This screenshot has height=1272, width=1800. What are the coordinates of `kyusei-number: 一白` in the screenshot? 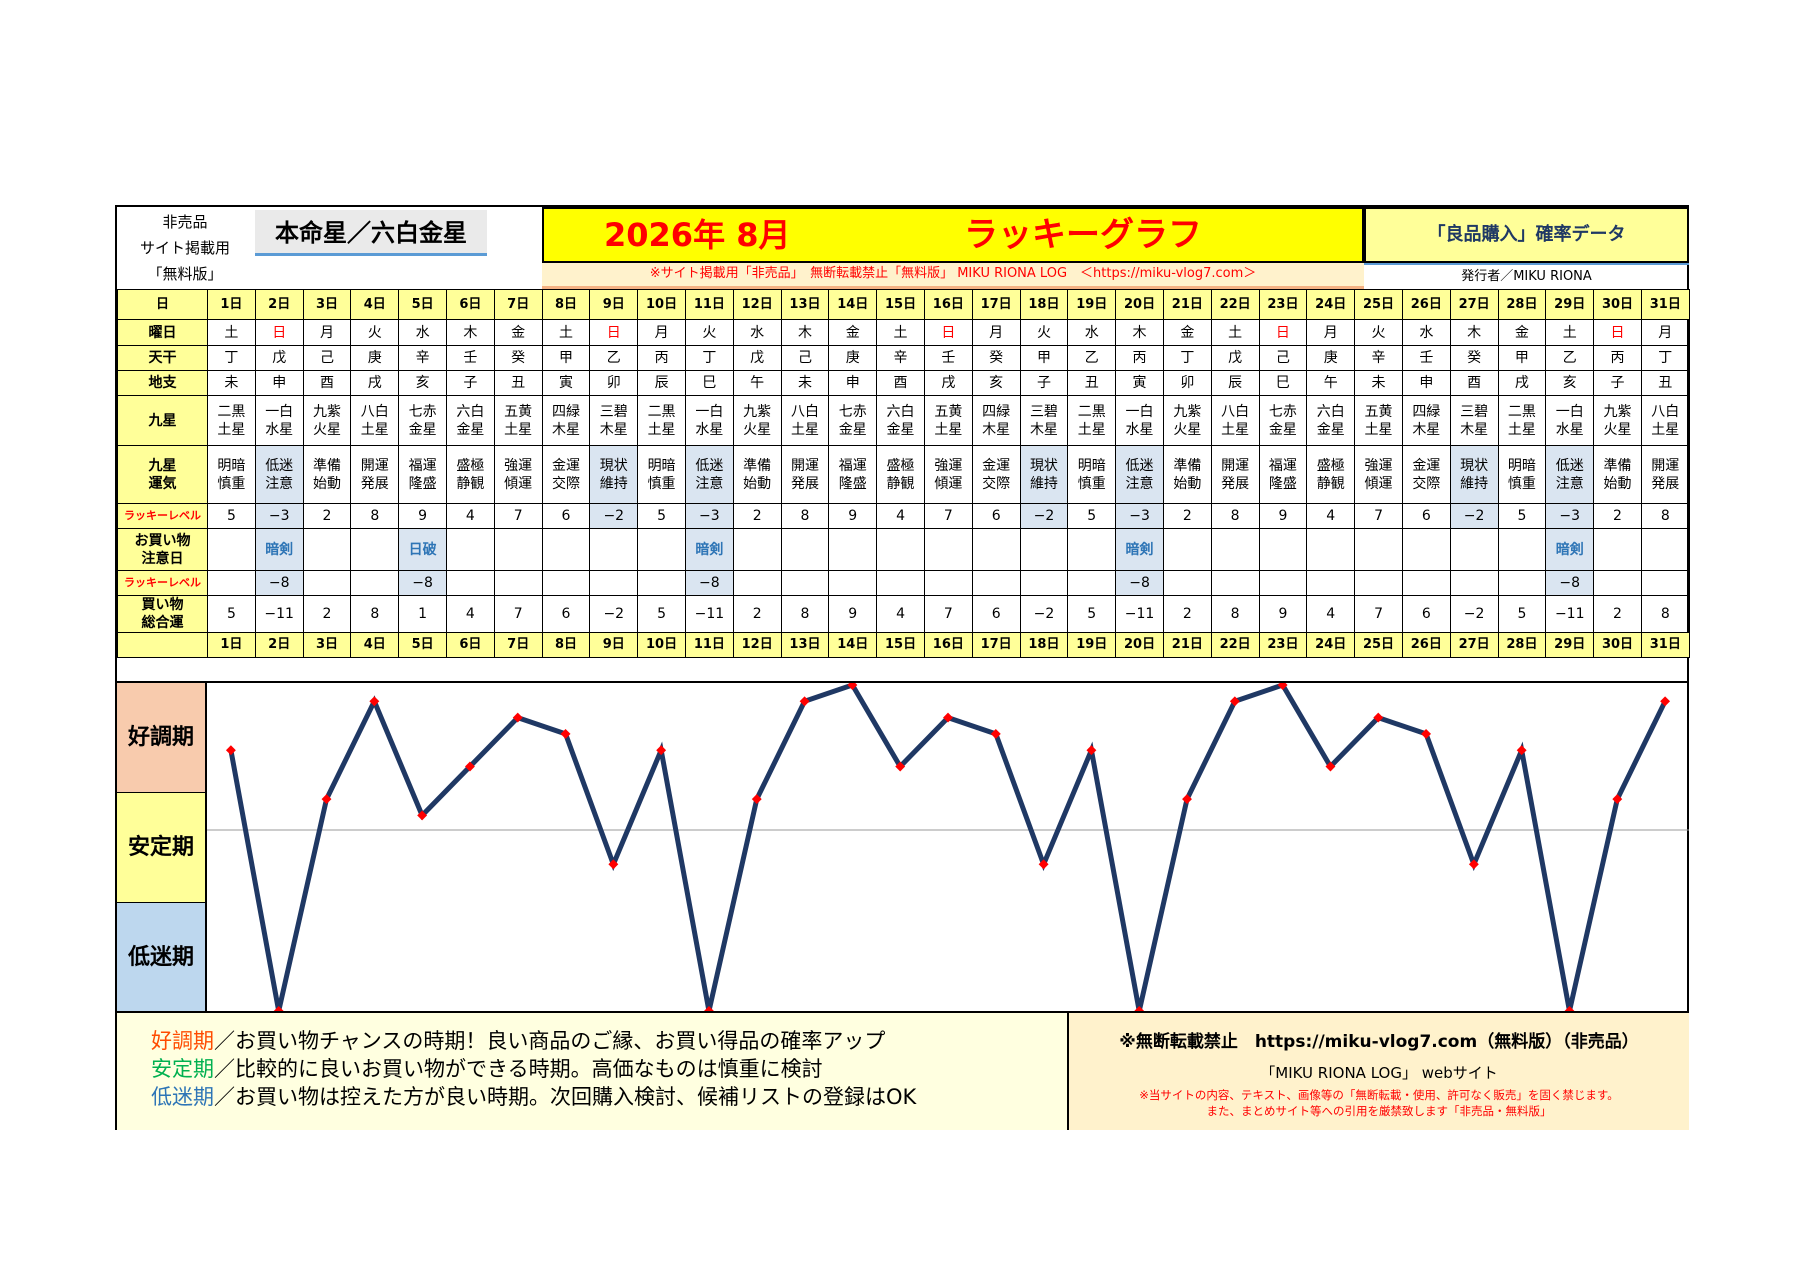 It's located at (279, 411).